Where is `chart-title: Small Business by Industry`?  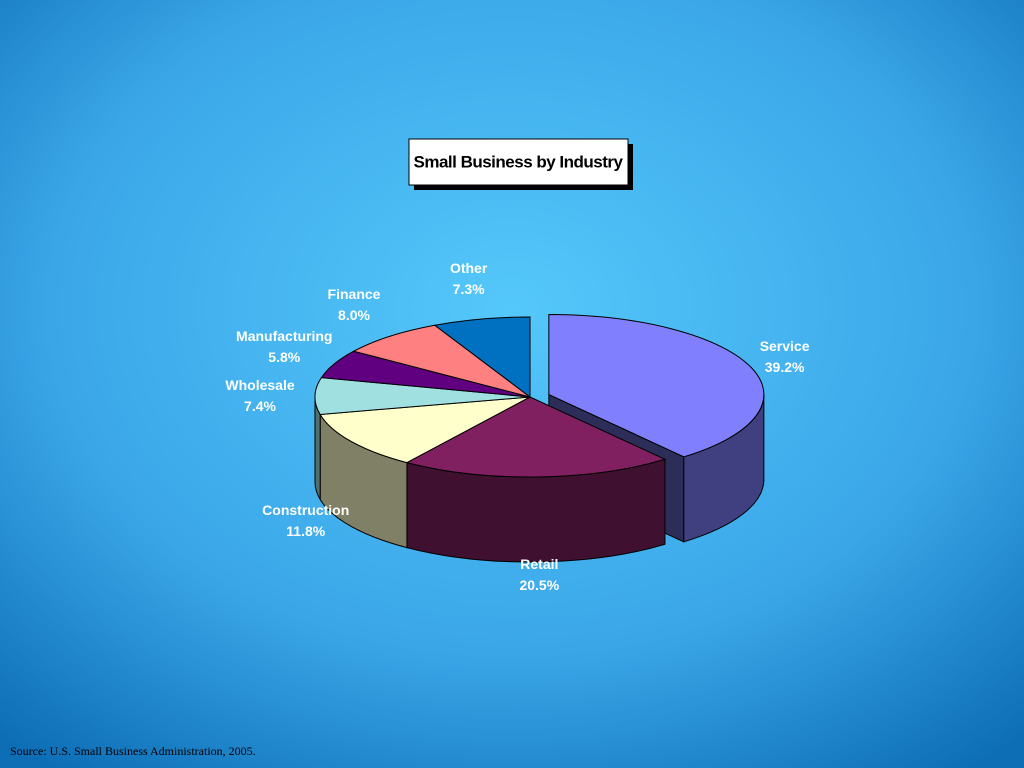
chart-title: Small Business by Industry is located at coordinates (518, 161).